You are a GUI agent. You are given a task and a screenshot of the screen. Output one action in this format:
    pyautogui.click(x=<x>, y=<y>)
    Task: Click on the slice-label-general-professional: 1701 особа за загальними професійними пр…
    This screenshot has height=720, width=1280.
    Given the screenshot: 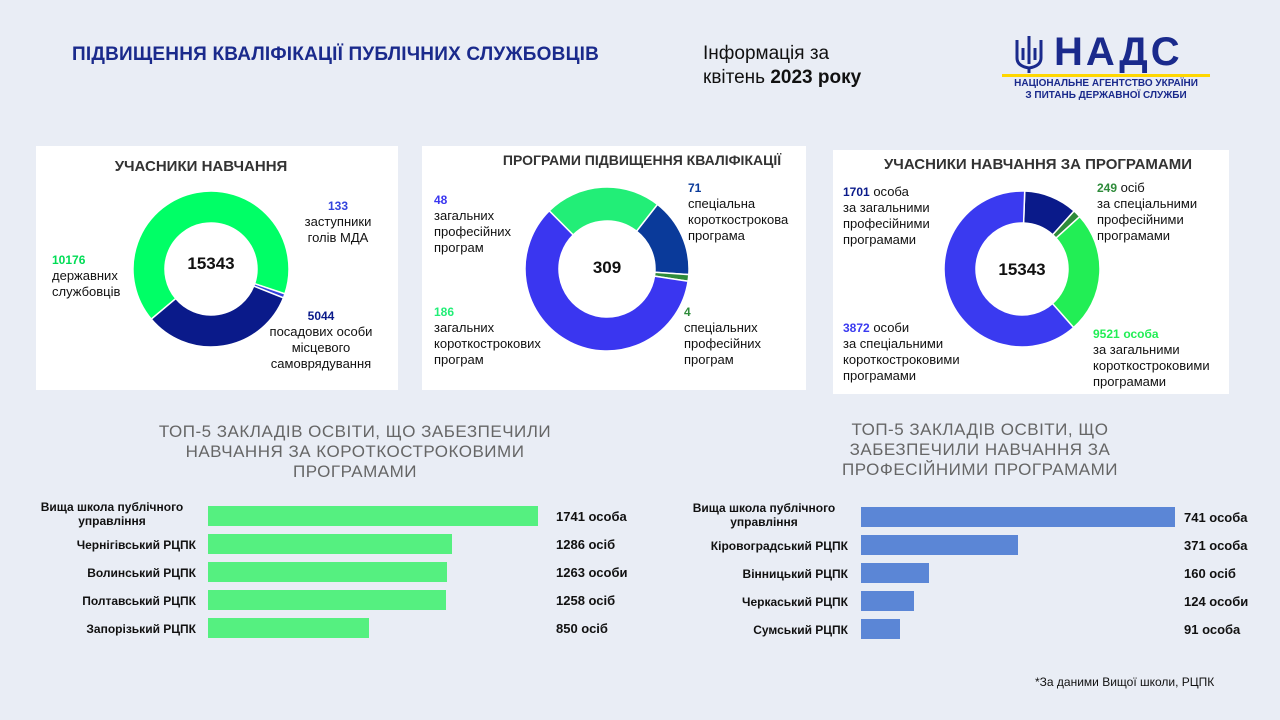 What is the action you would take?
    pyautogui.click(x=908, y=216)
    